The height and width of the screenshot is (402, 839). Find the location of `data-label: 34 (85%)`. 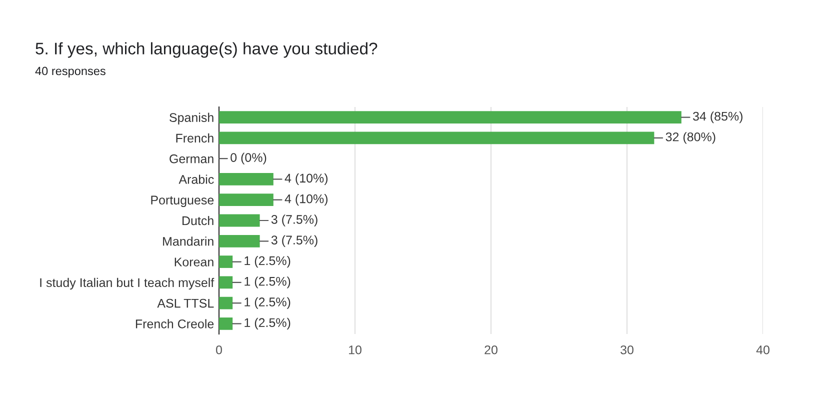

data-label: 34 (85%) is located at coordinates (717, 117).